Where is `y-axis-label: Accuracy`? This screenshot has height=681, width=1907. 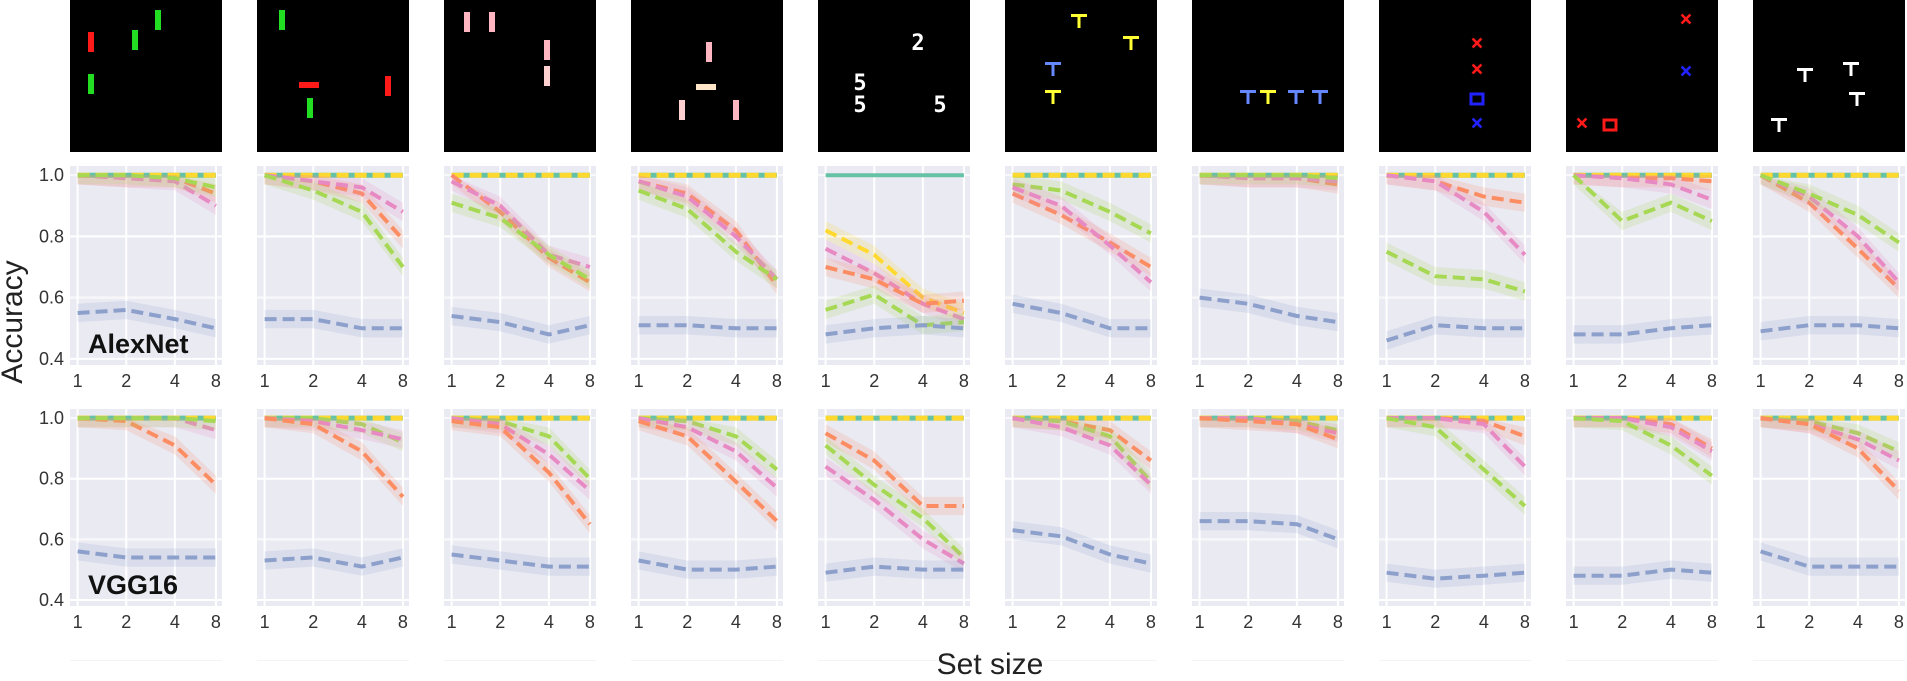
y-axis-label: Accuracy is located at coordinates (14, 321).